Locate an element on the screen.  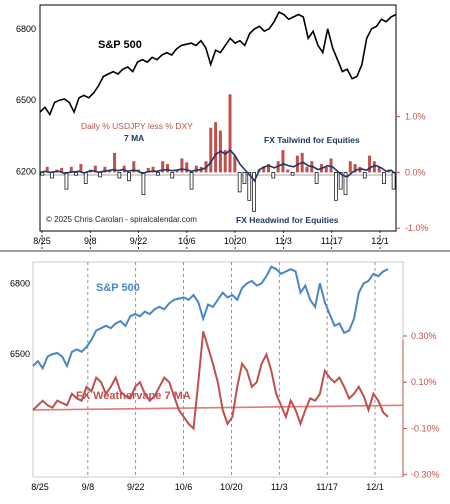
bottom-x-tick-label: 11/3 is located at coordinates (279, 487).